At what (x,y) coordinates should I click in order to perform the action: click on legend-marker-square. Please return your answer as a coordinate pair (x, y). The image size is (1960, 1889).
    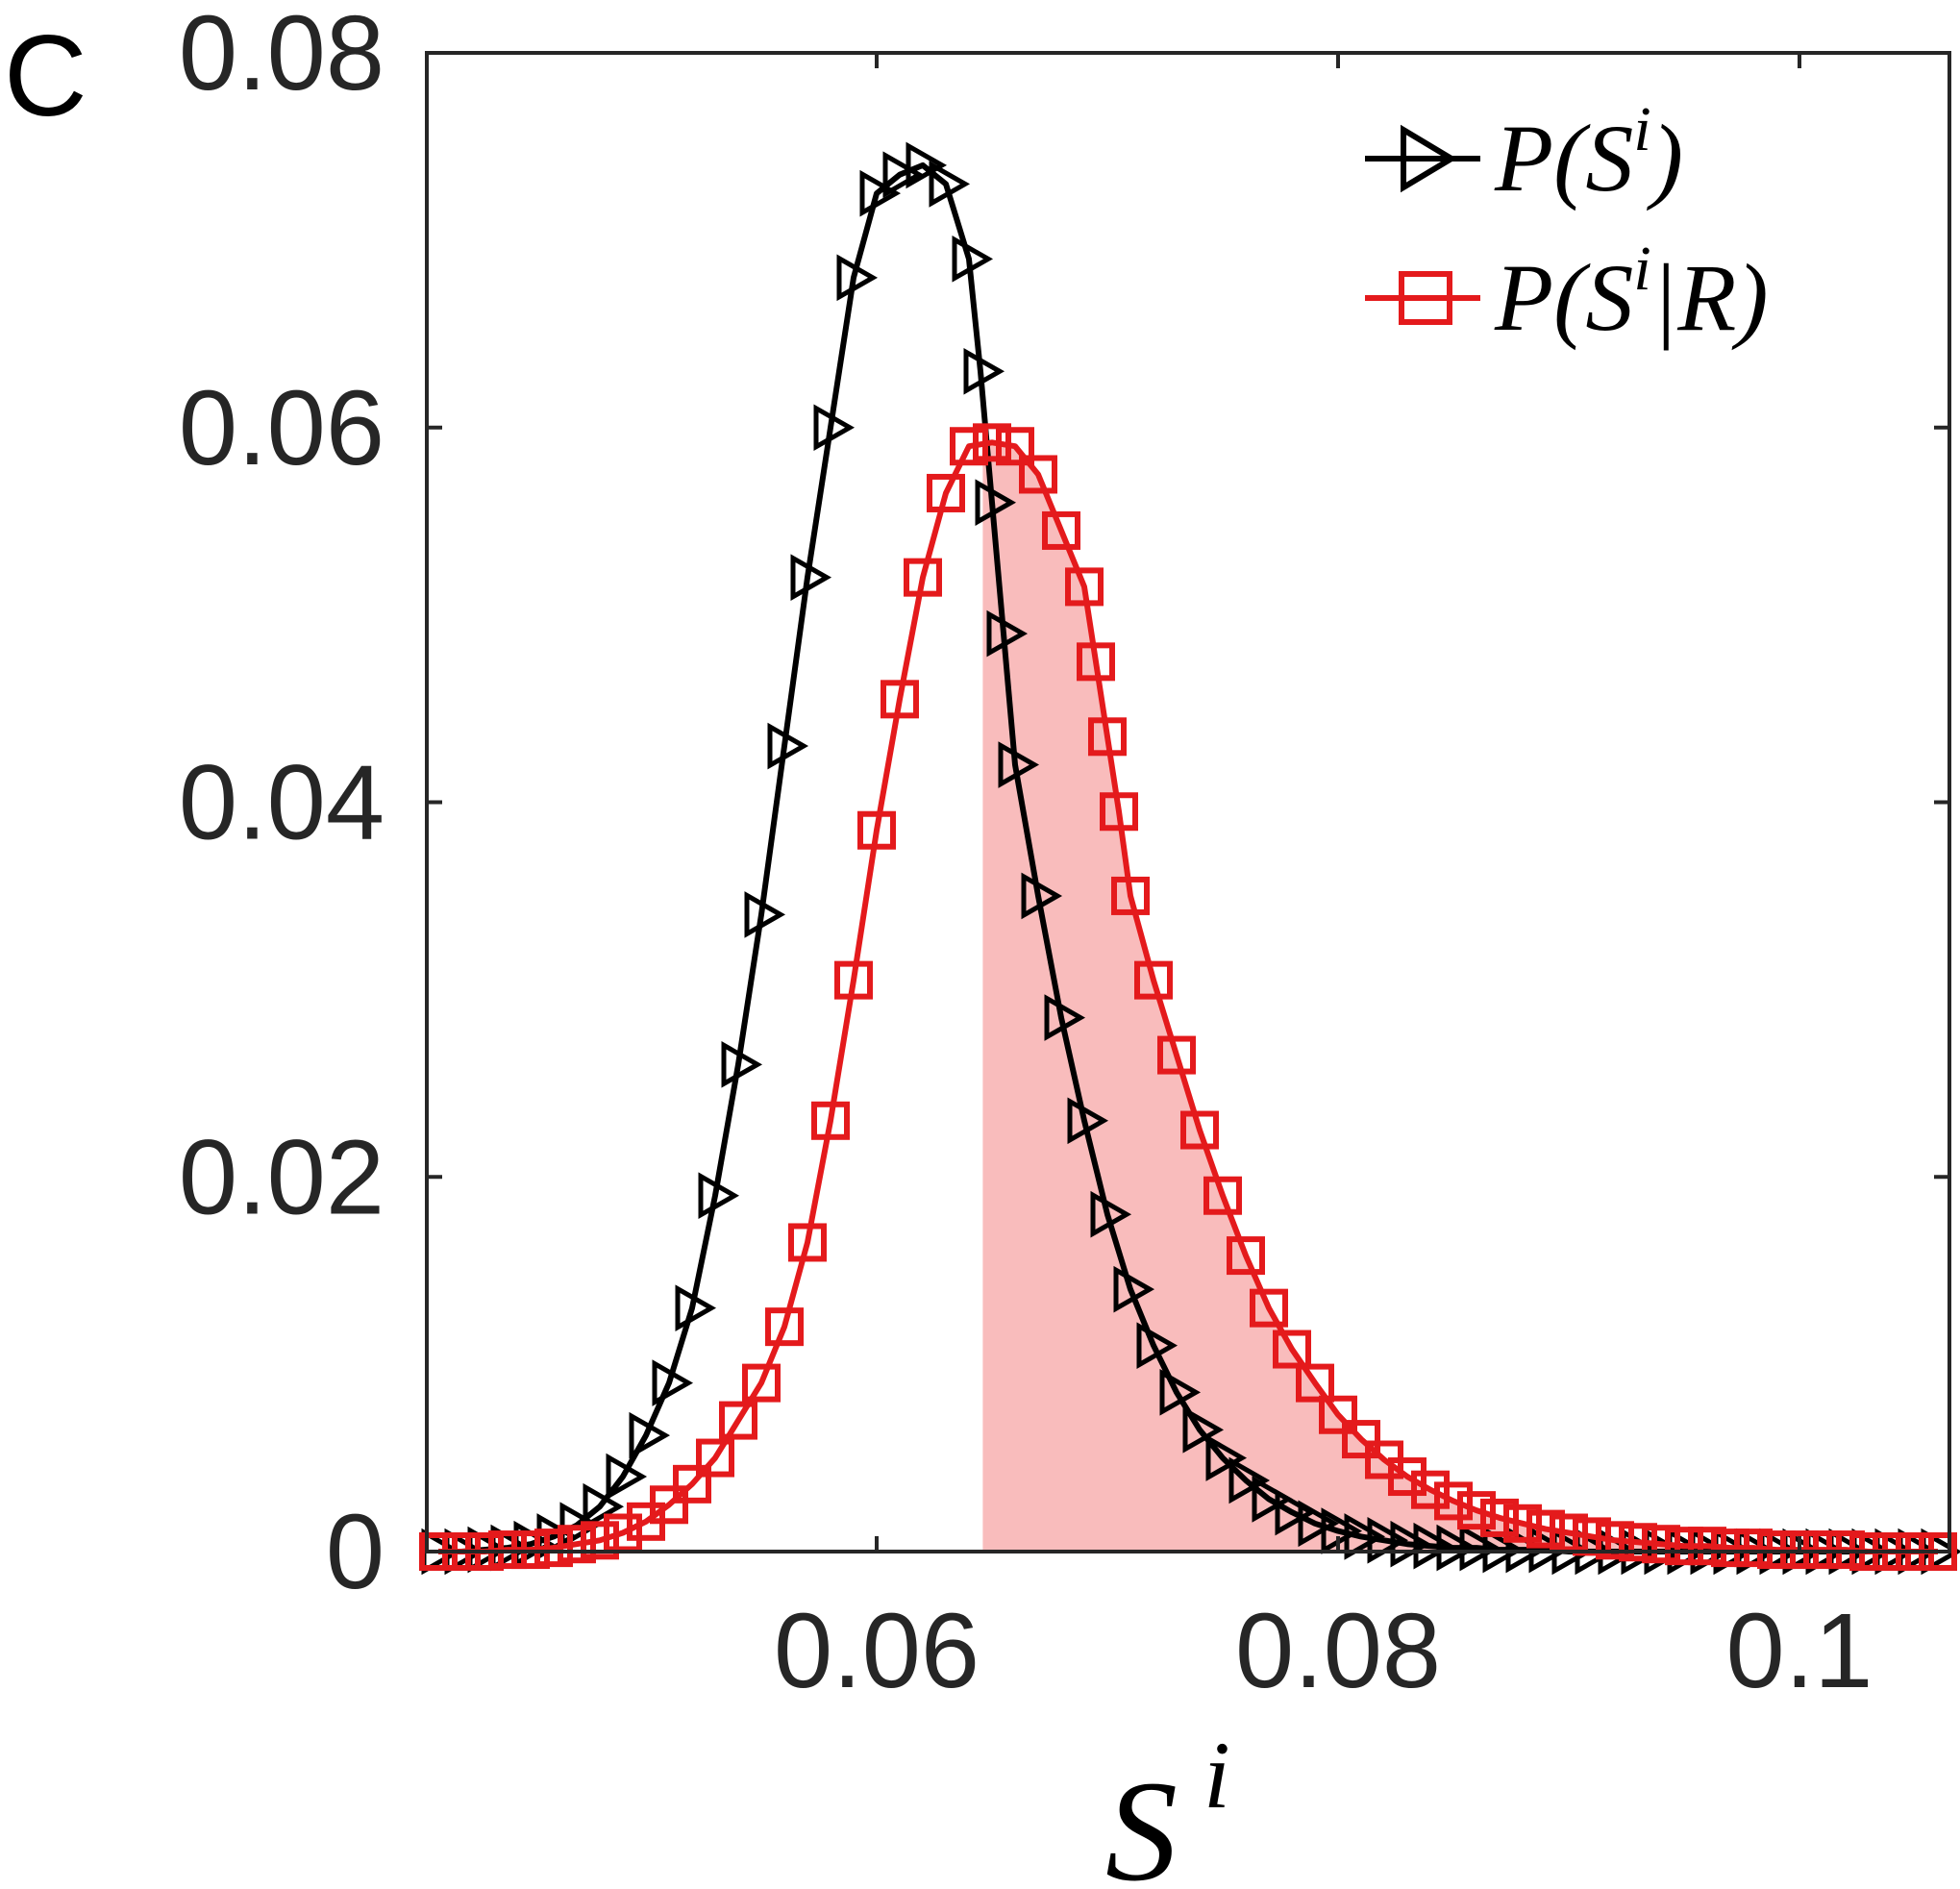
    Looking at the image, I should click on (1425, 298).